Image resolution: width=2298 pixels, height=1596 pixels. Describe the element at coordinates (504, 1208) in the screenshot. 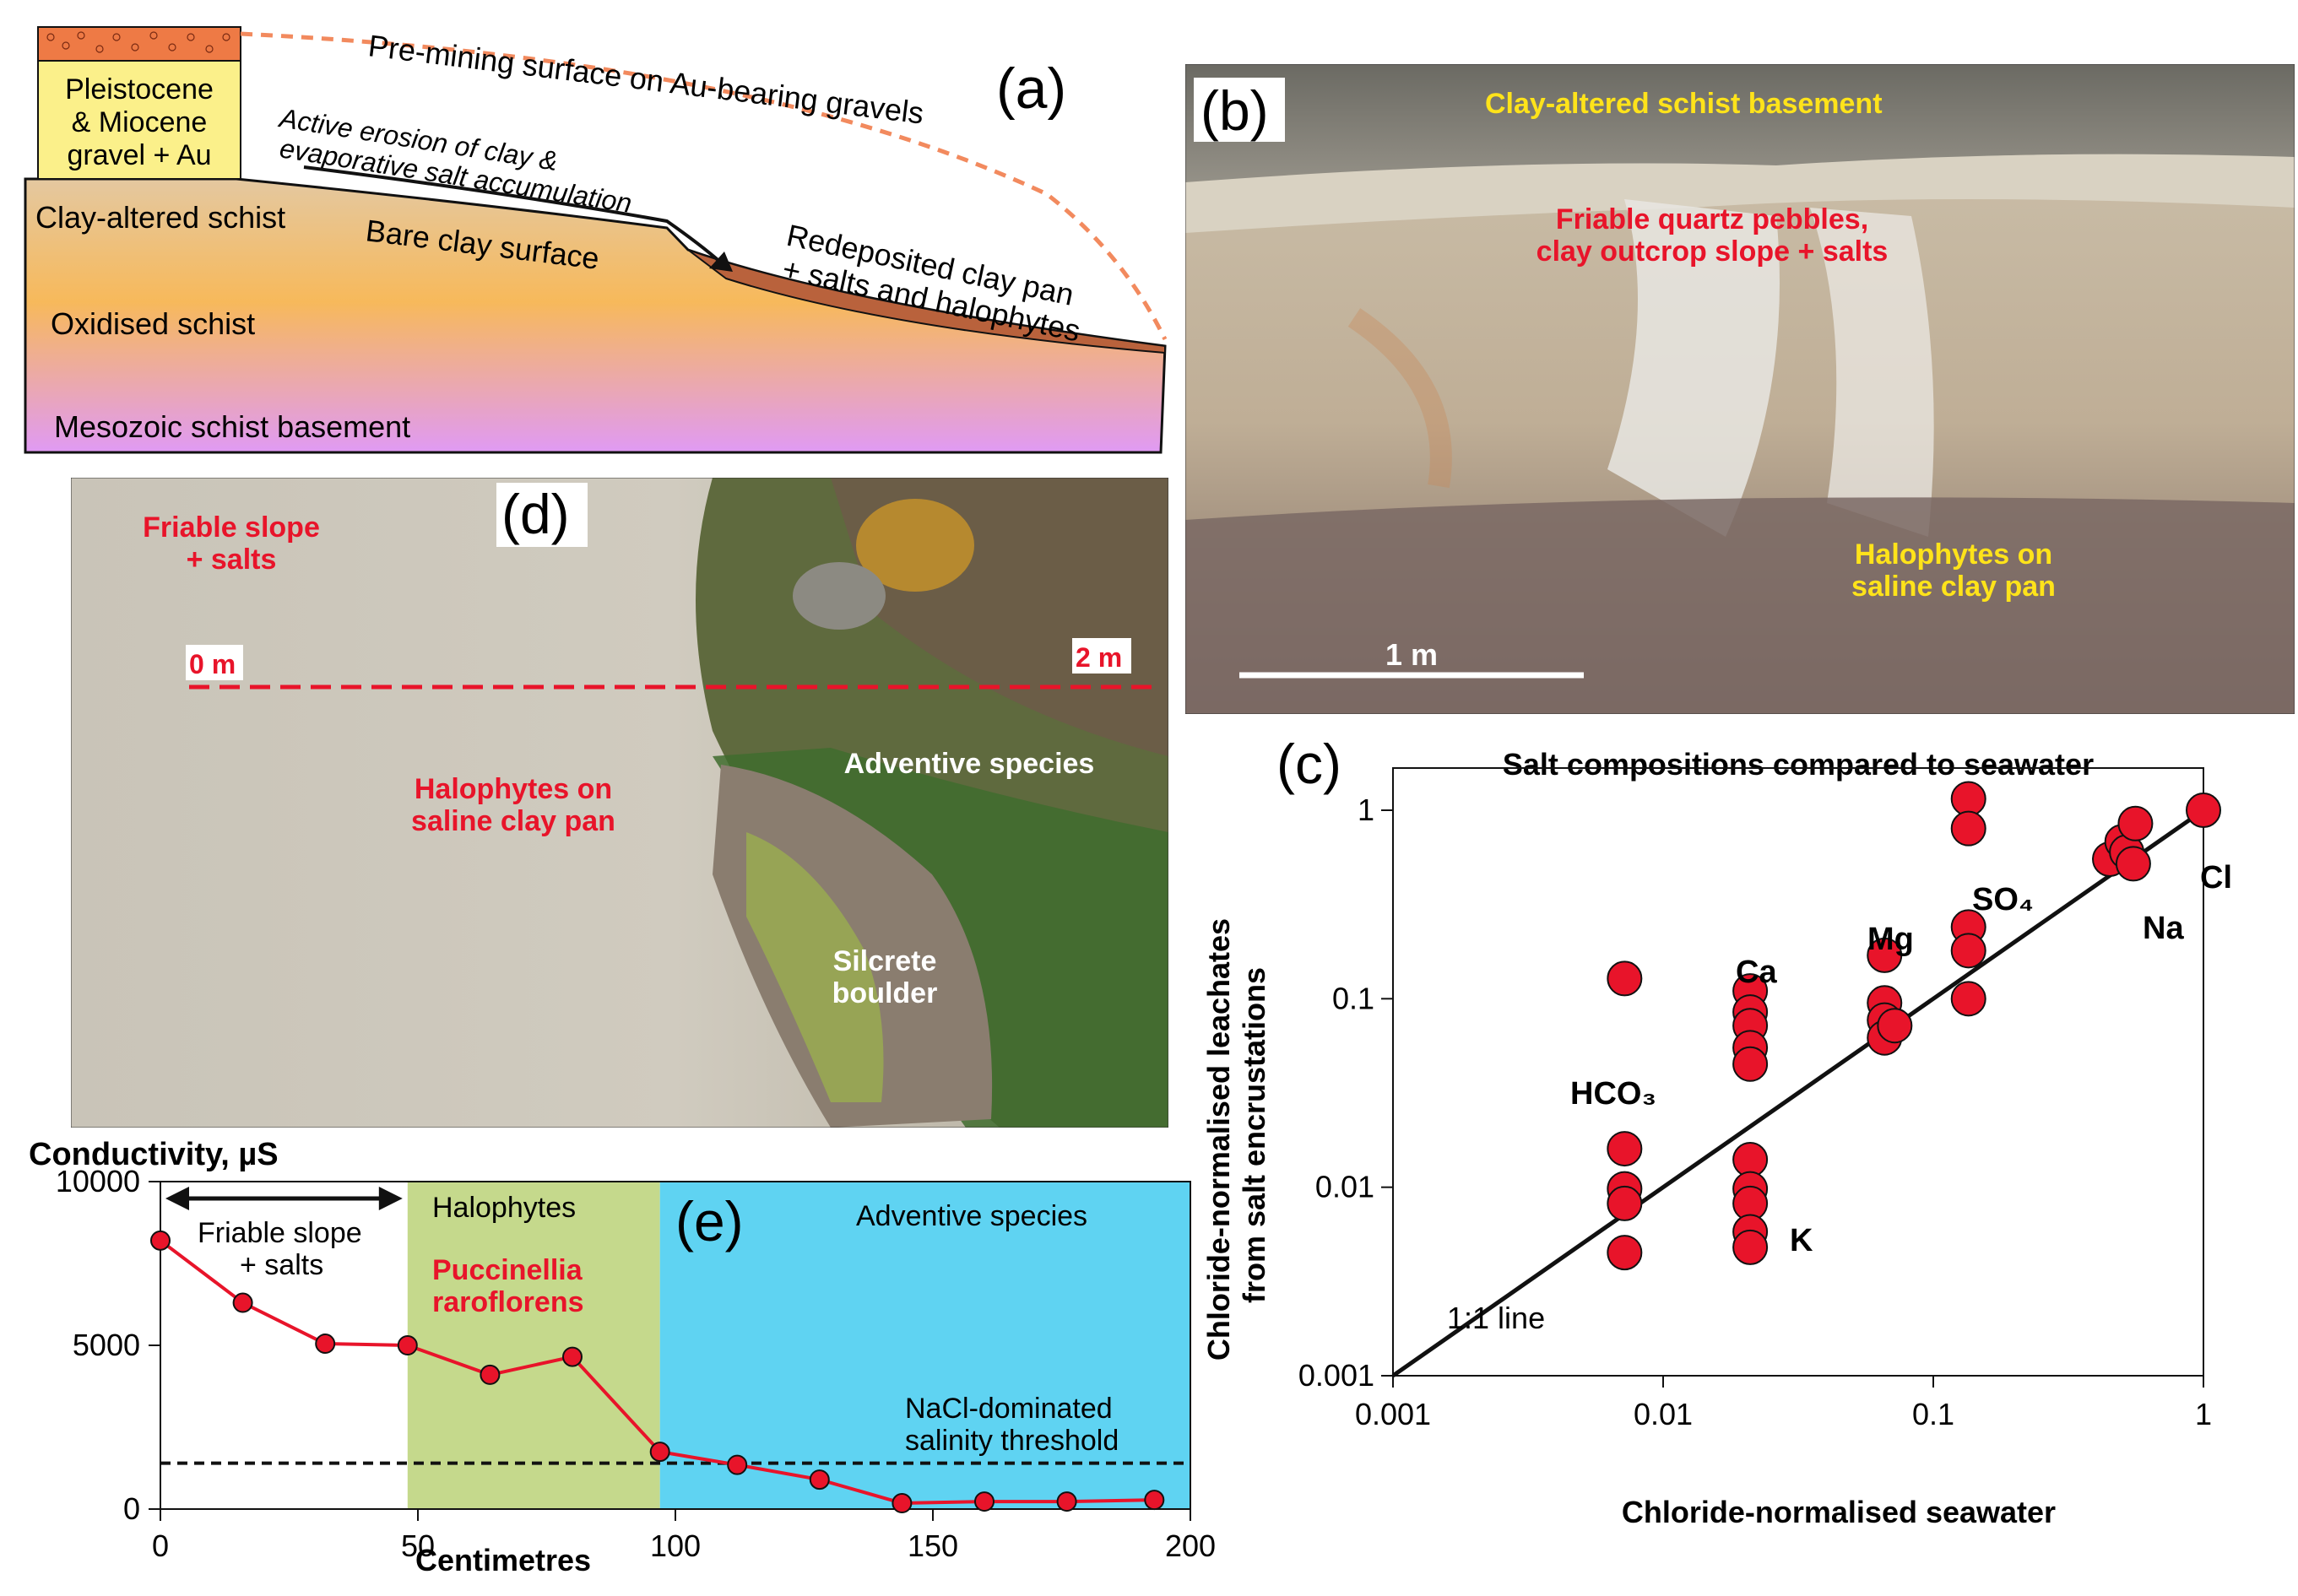

I see `e-zone-halophytes: Halophytes` at that location.